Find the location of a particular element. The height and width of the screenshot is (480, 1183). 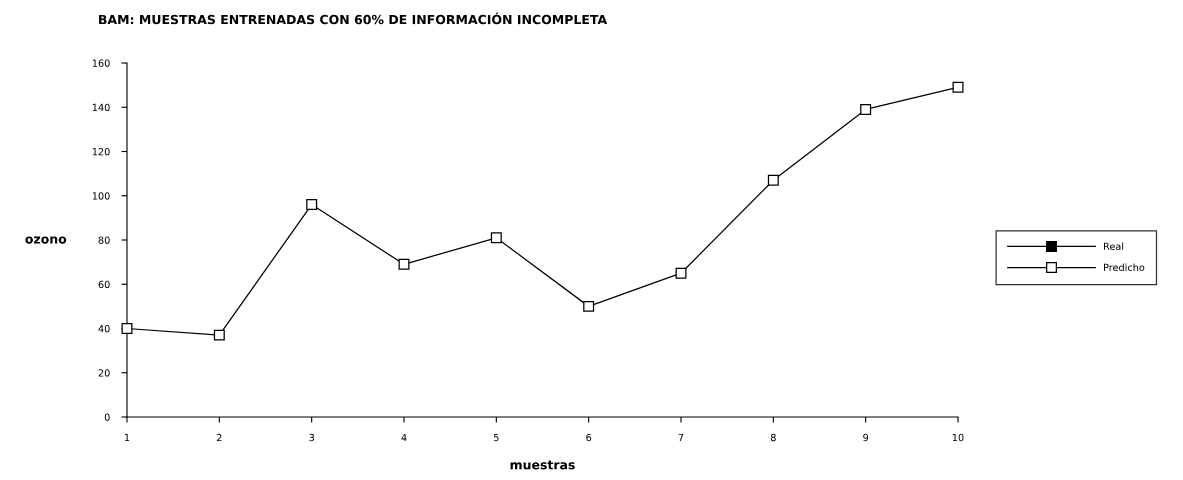

chart-title: BAM: MUESTRAS ENTRENADAS CON 60% DE INFORMACIÓN INCOMPLETA is located at coordinates (353, 18).